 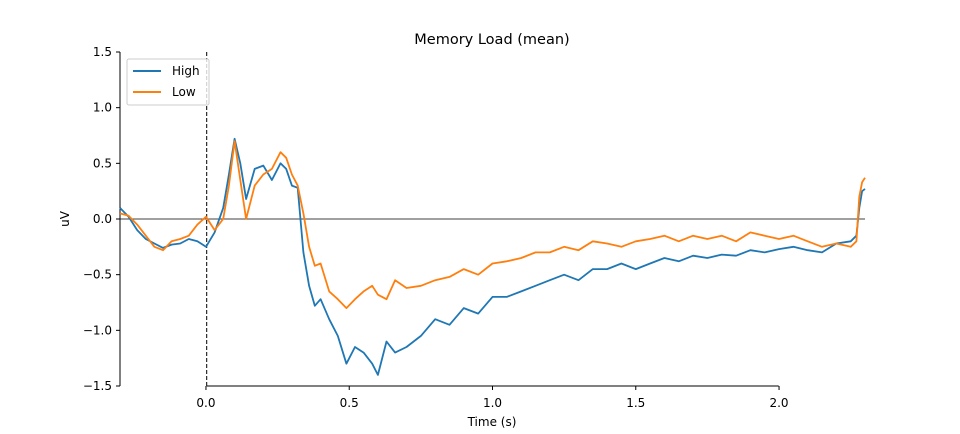 I want to click on legend-label-low: Low, so click(x=184, y=92).